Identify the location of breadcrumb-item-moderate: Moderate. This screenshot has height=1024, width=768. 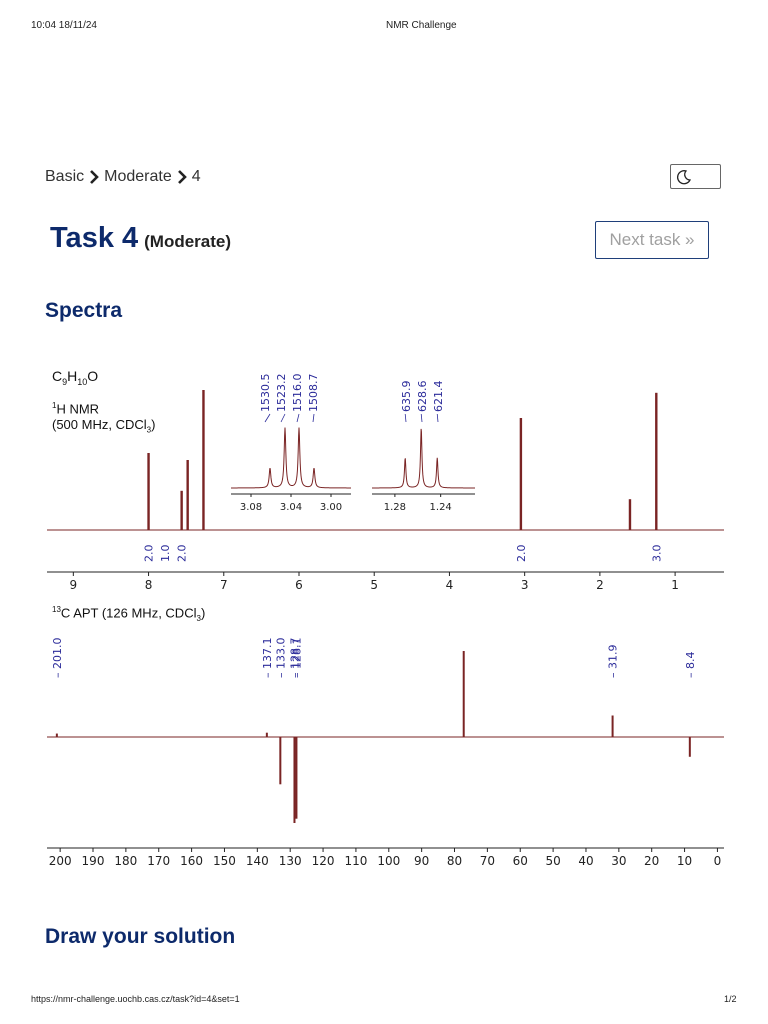
(138, 176).